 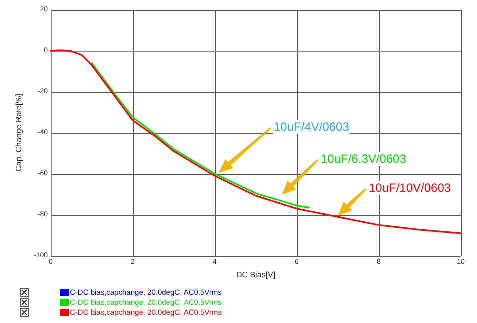 What do you see at coordinates (364, 159) in the screenshot?
I see `annotation: 10uF/6.3V/0603` at bounding box center [364, 159].